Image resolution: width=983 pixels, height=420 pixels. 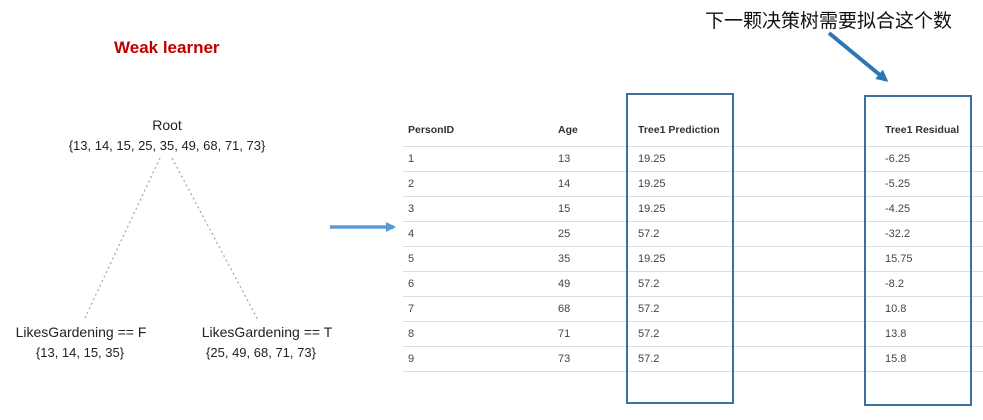 What do you see at coordinates (81, 332) in the screenshot?
I see `left-node-label: LikesGardening == F` at bounding box center [81, 332].